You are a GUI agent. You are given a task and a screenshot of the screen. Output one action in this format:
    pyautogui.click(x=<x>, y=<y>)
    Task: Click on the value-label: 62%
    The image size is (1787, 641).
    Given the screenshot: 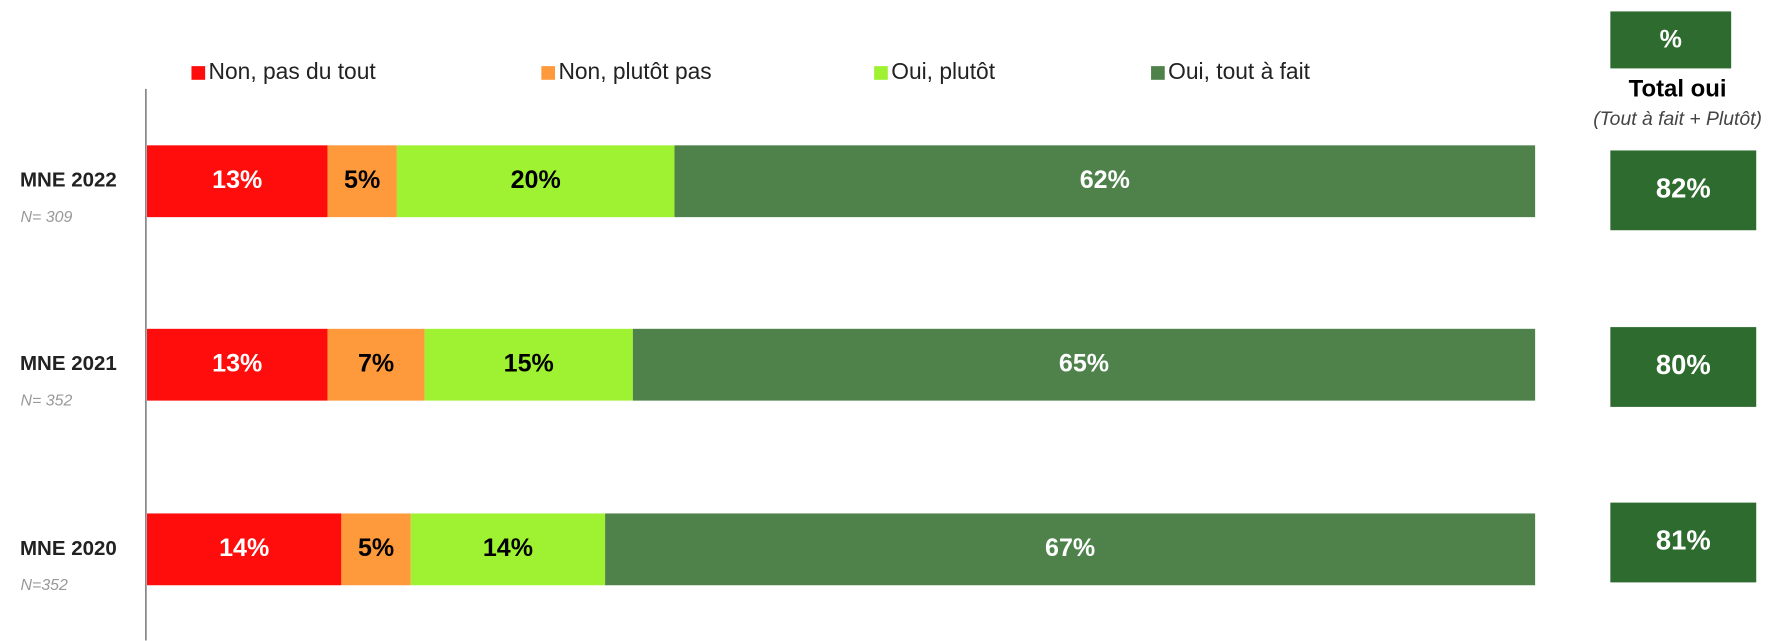 What is the action you would take?
    pyautogui.click(x=1105, y=180)
    